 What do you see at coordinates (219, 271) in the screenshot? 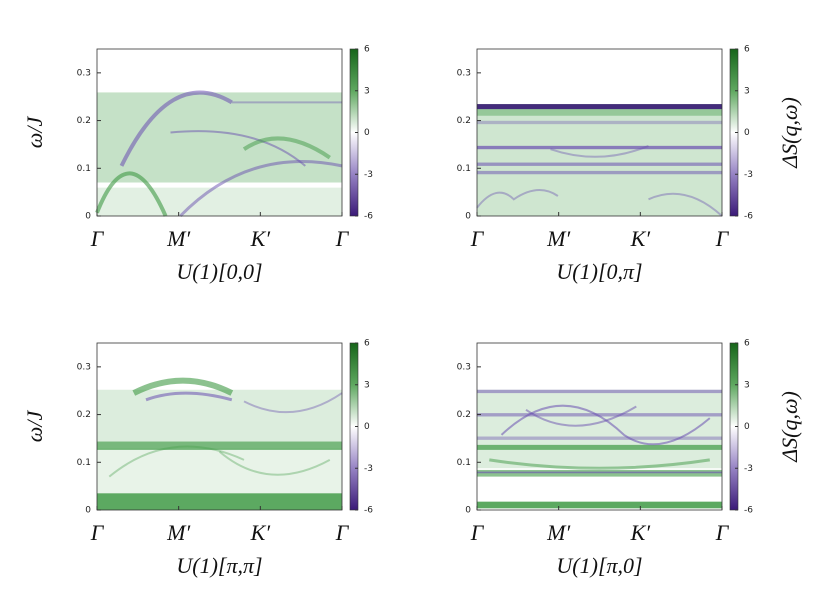
I see `x-axis-label: U(1)[0,0]` at bounding box center [219, 271].